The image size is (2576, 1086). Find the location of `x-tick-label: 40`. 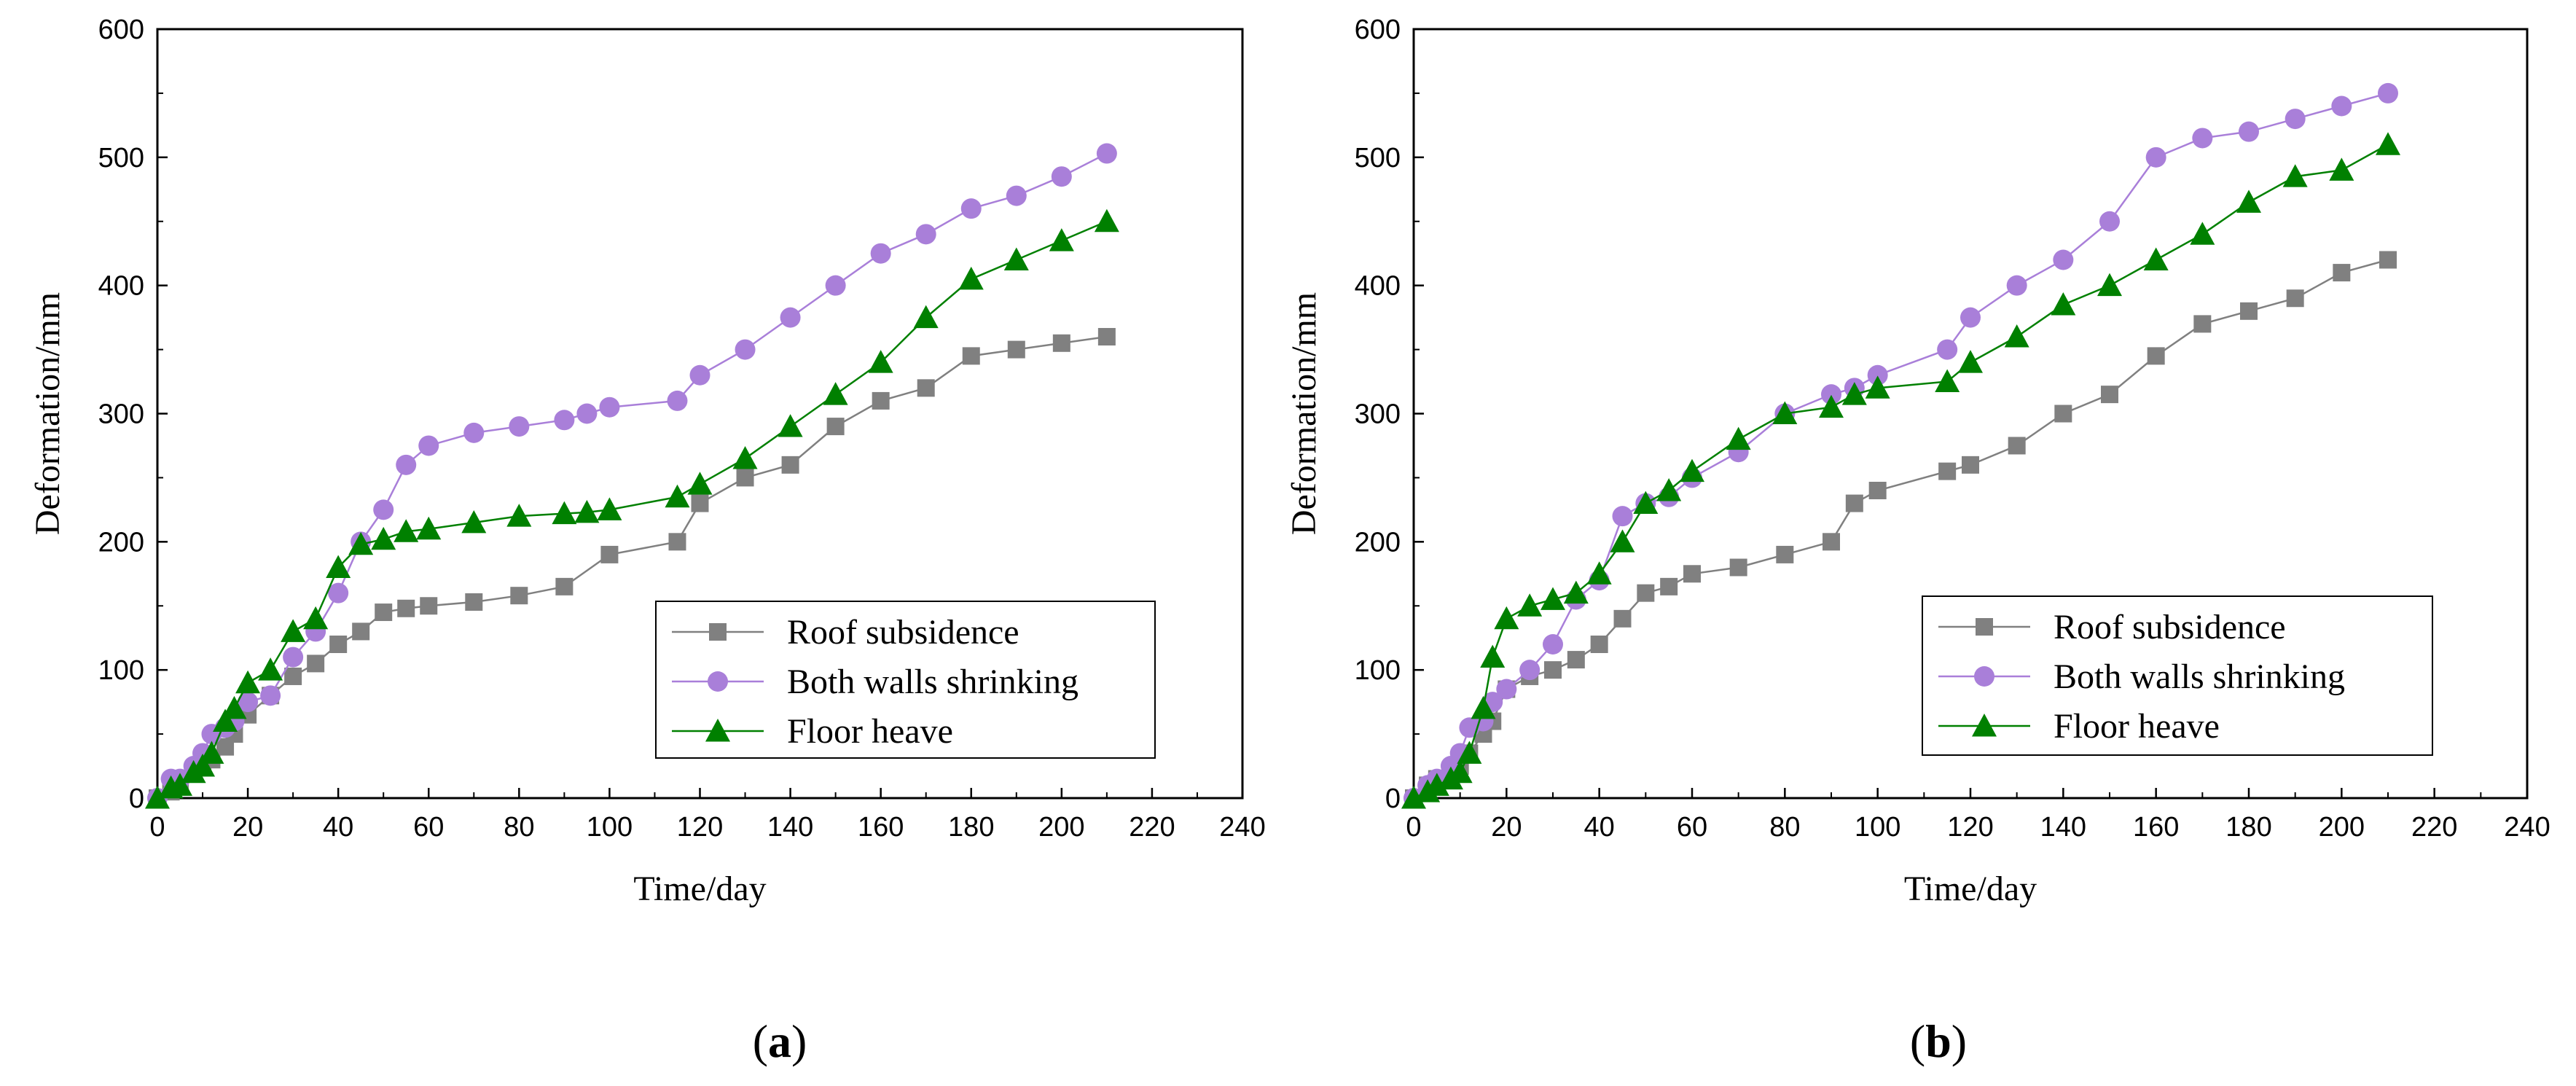

x-tick-label: 40 is located at coordinates (338, 827).